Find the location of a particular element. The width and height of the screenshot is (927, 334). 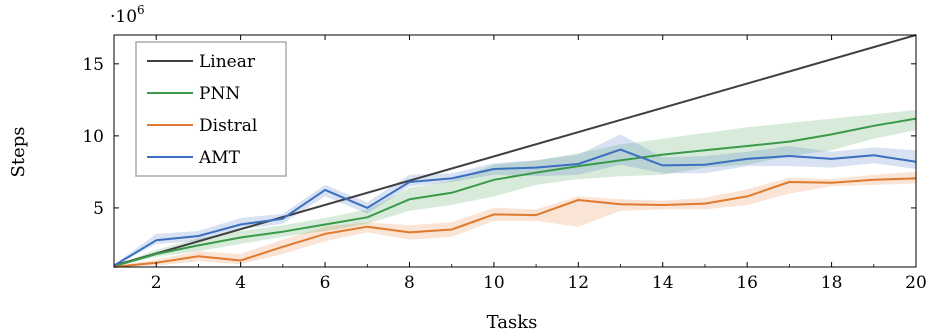

y-axis-title: Steps is located at coordinates (18, 152).